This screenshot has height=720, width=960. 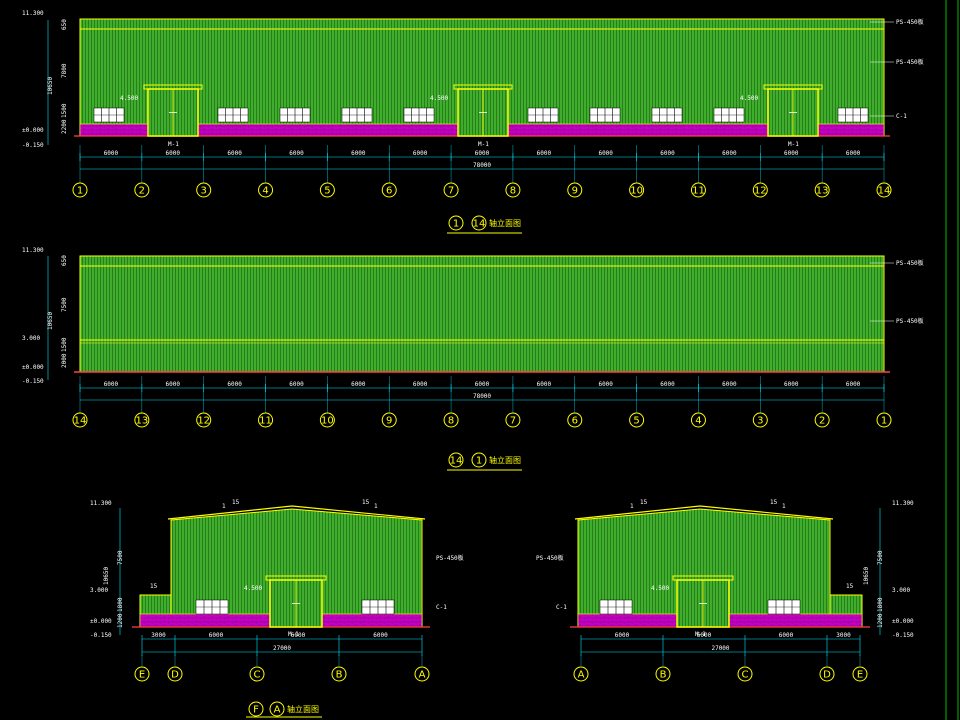 I want to click on axis-label: 13, so click(x=822, y=191).